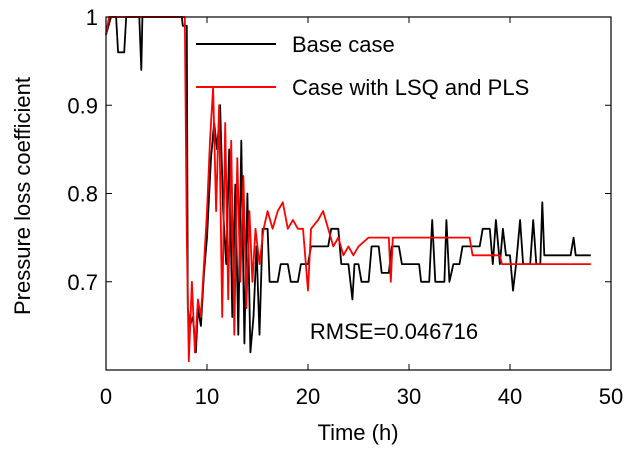 This screenshot has height=455, width=633. I want to click on x-tick-label: 40, so click(510, 396).